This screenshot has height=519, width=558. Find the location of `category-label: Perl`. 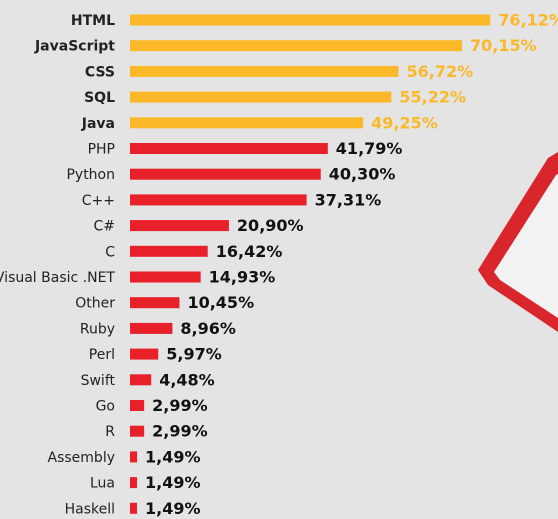

category-label: Perl is located at coordinates (102, 355).